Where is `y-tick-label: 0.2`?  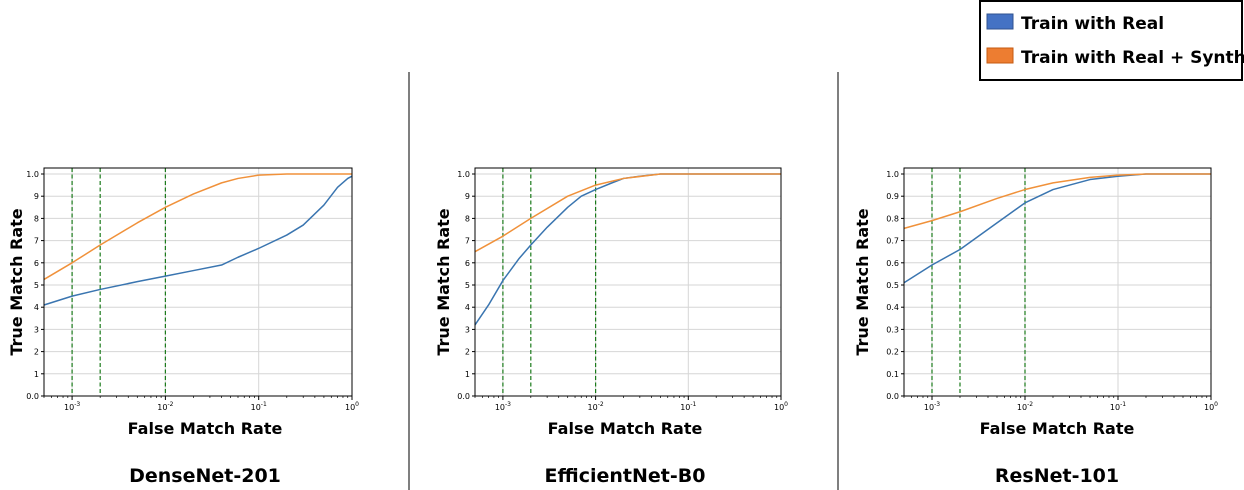
y-tick-label: 0.2 is located at coordinates (892, 352).